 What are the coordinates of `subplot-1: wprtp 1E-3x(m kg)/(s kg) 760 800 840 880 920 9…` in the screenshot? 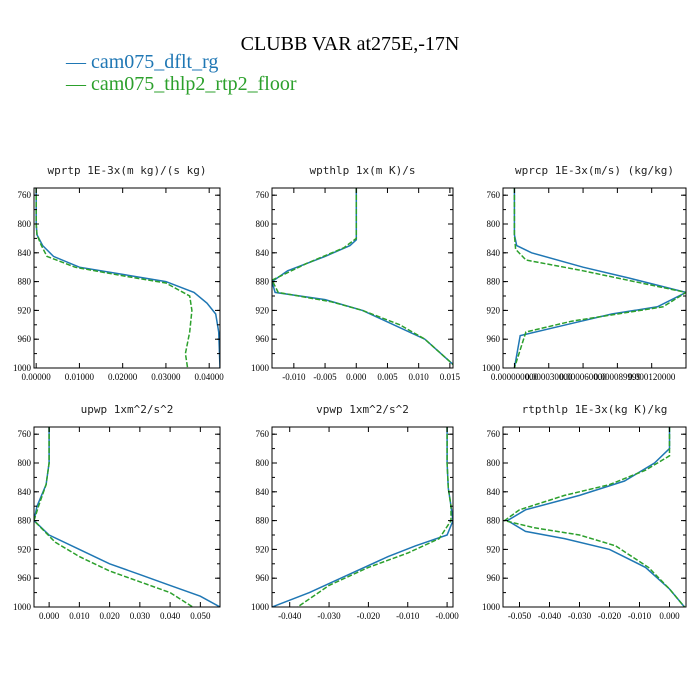 It's located at (118, 273).